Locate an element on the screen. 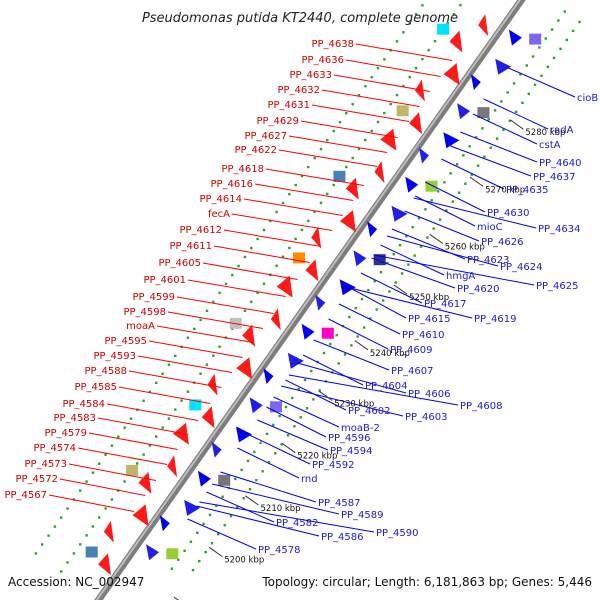 This screenshot has width=600, height=600. gene-label-left: PP_4595 is located at coordinates (125, 341).